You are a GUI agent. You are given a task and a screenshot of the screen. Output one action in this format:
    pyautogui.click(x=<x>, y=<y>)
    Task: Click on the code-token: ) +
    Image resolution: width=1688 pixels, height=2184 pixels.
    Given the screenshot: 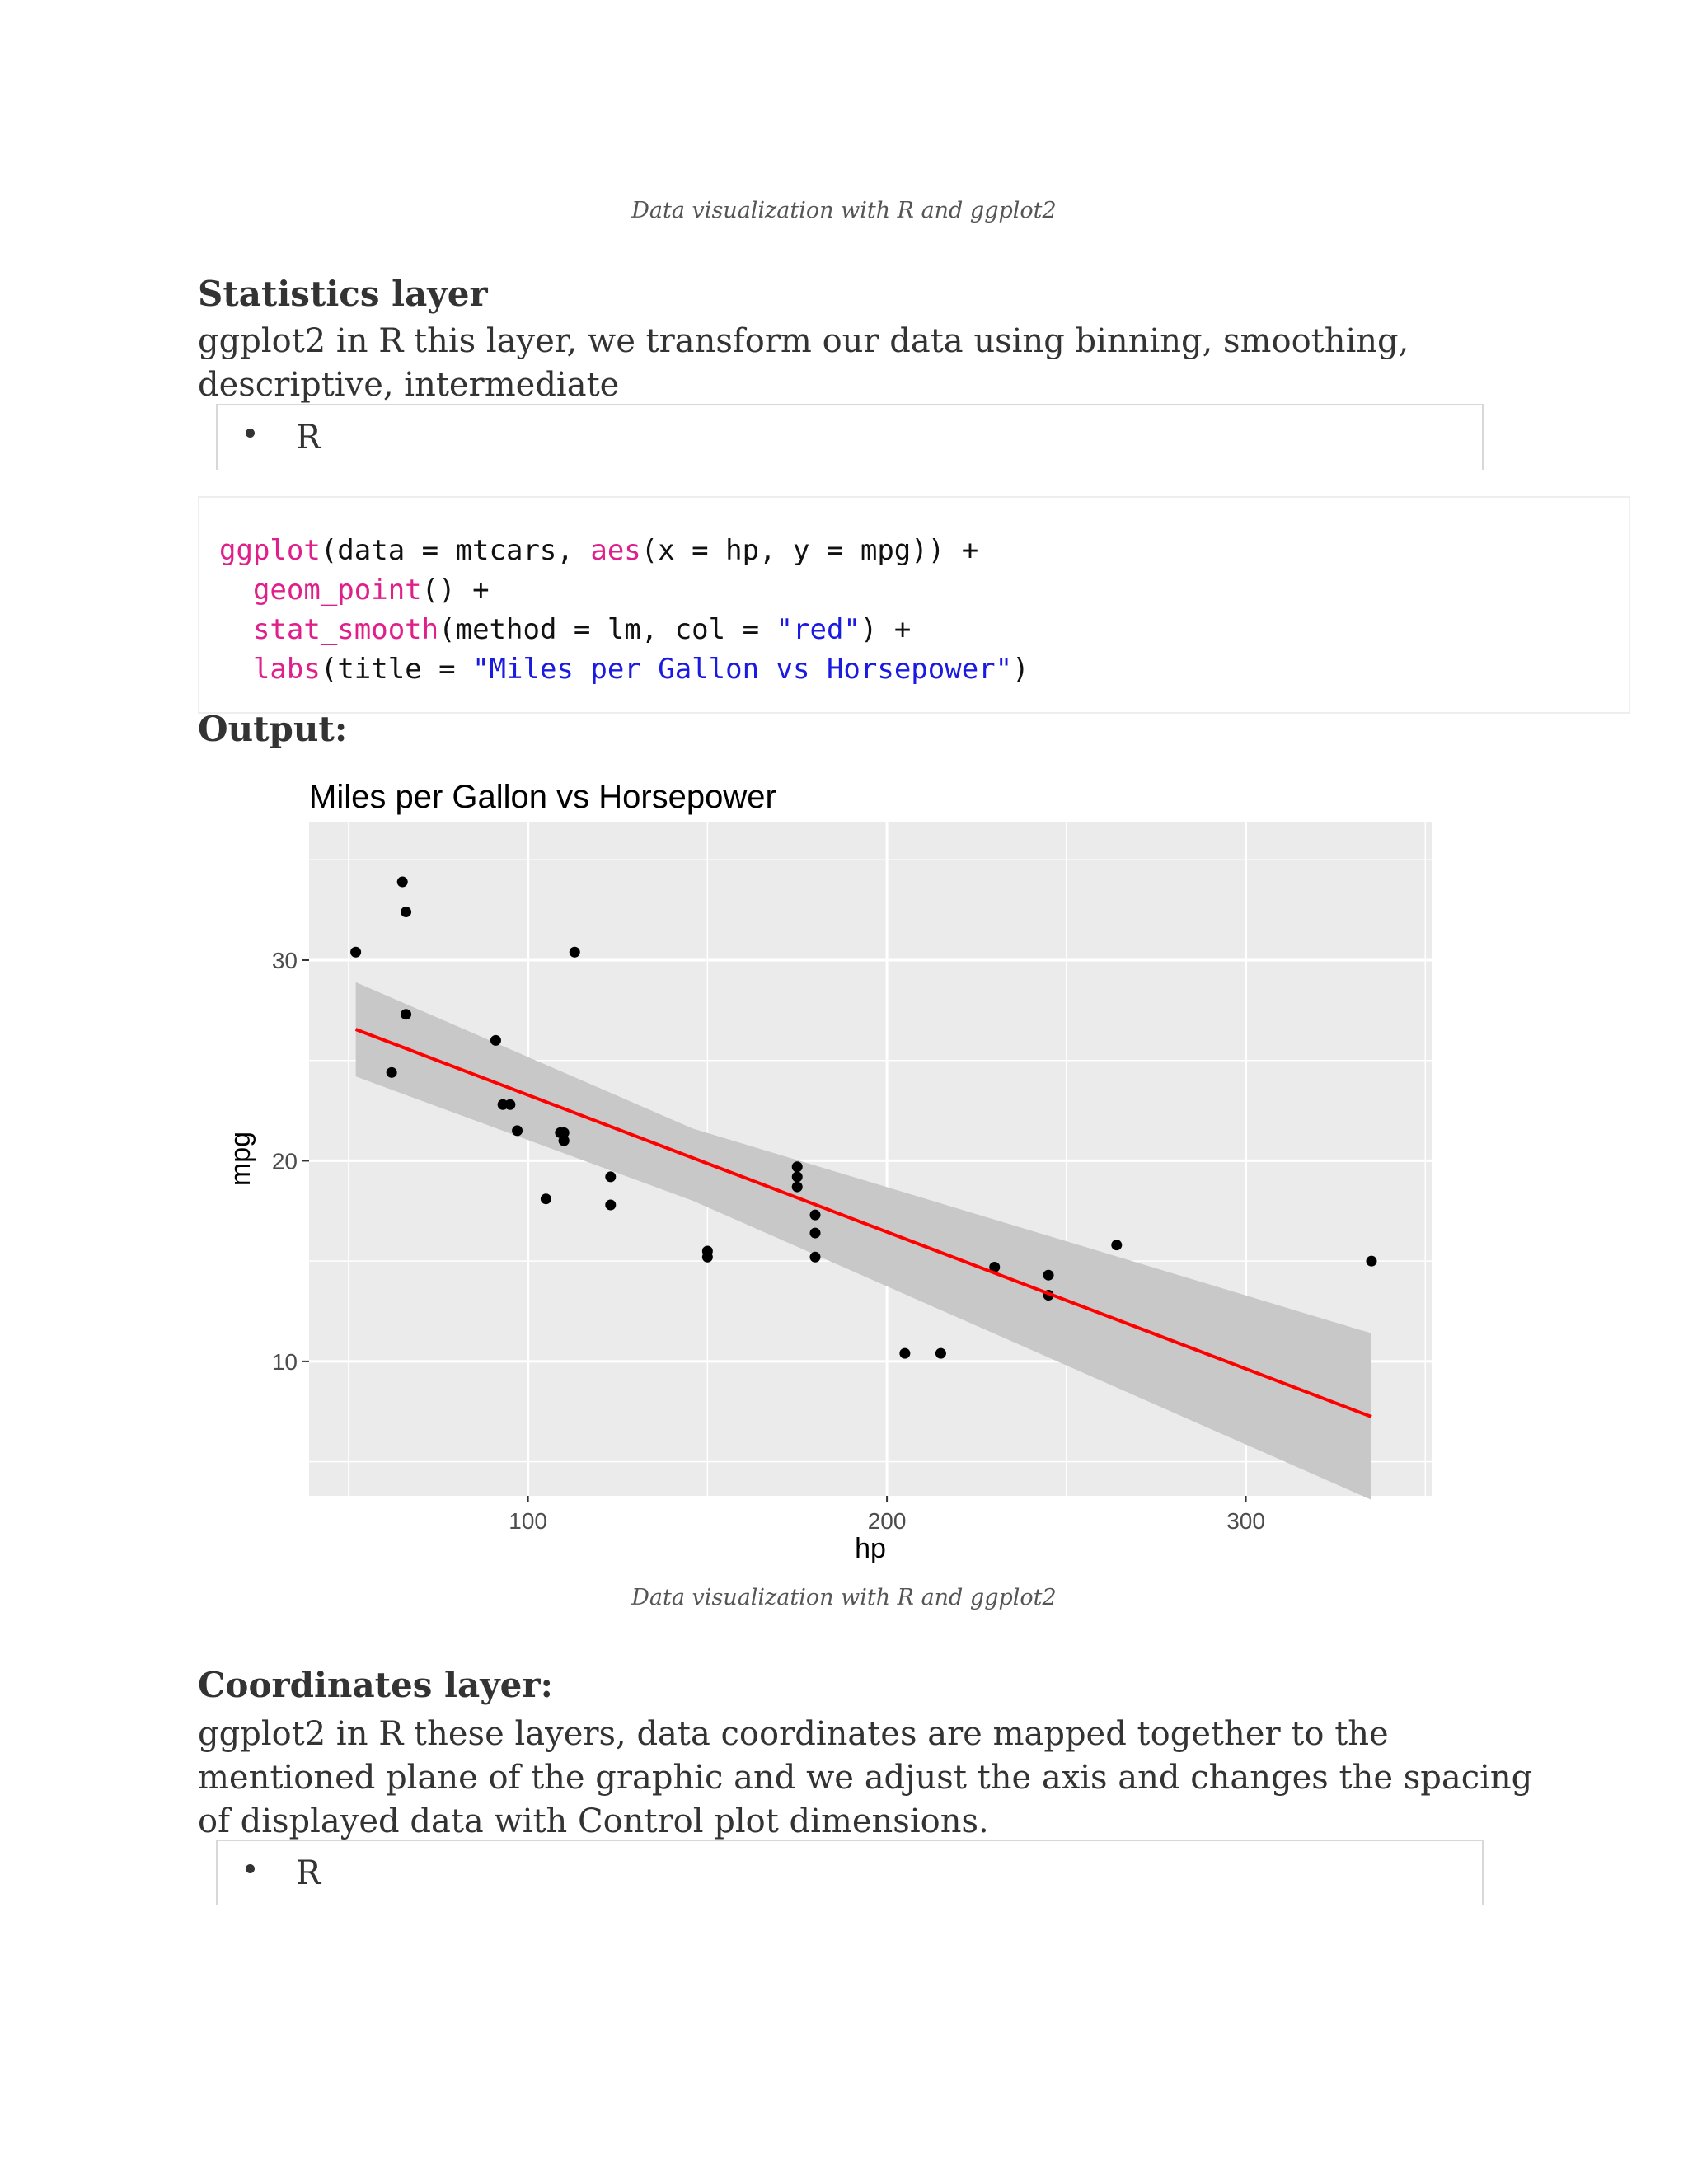 What is the action you would take?
    pyautogui.click(x=886, y=629)
    